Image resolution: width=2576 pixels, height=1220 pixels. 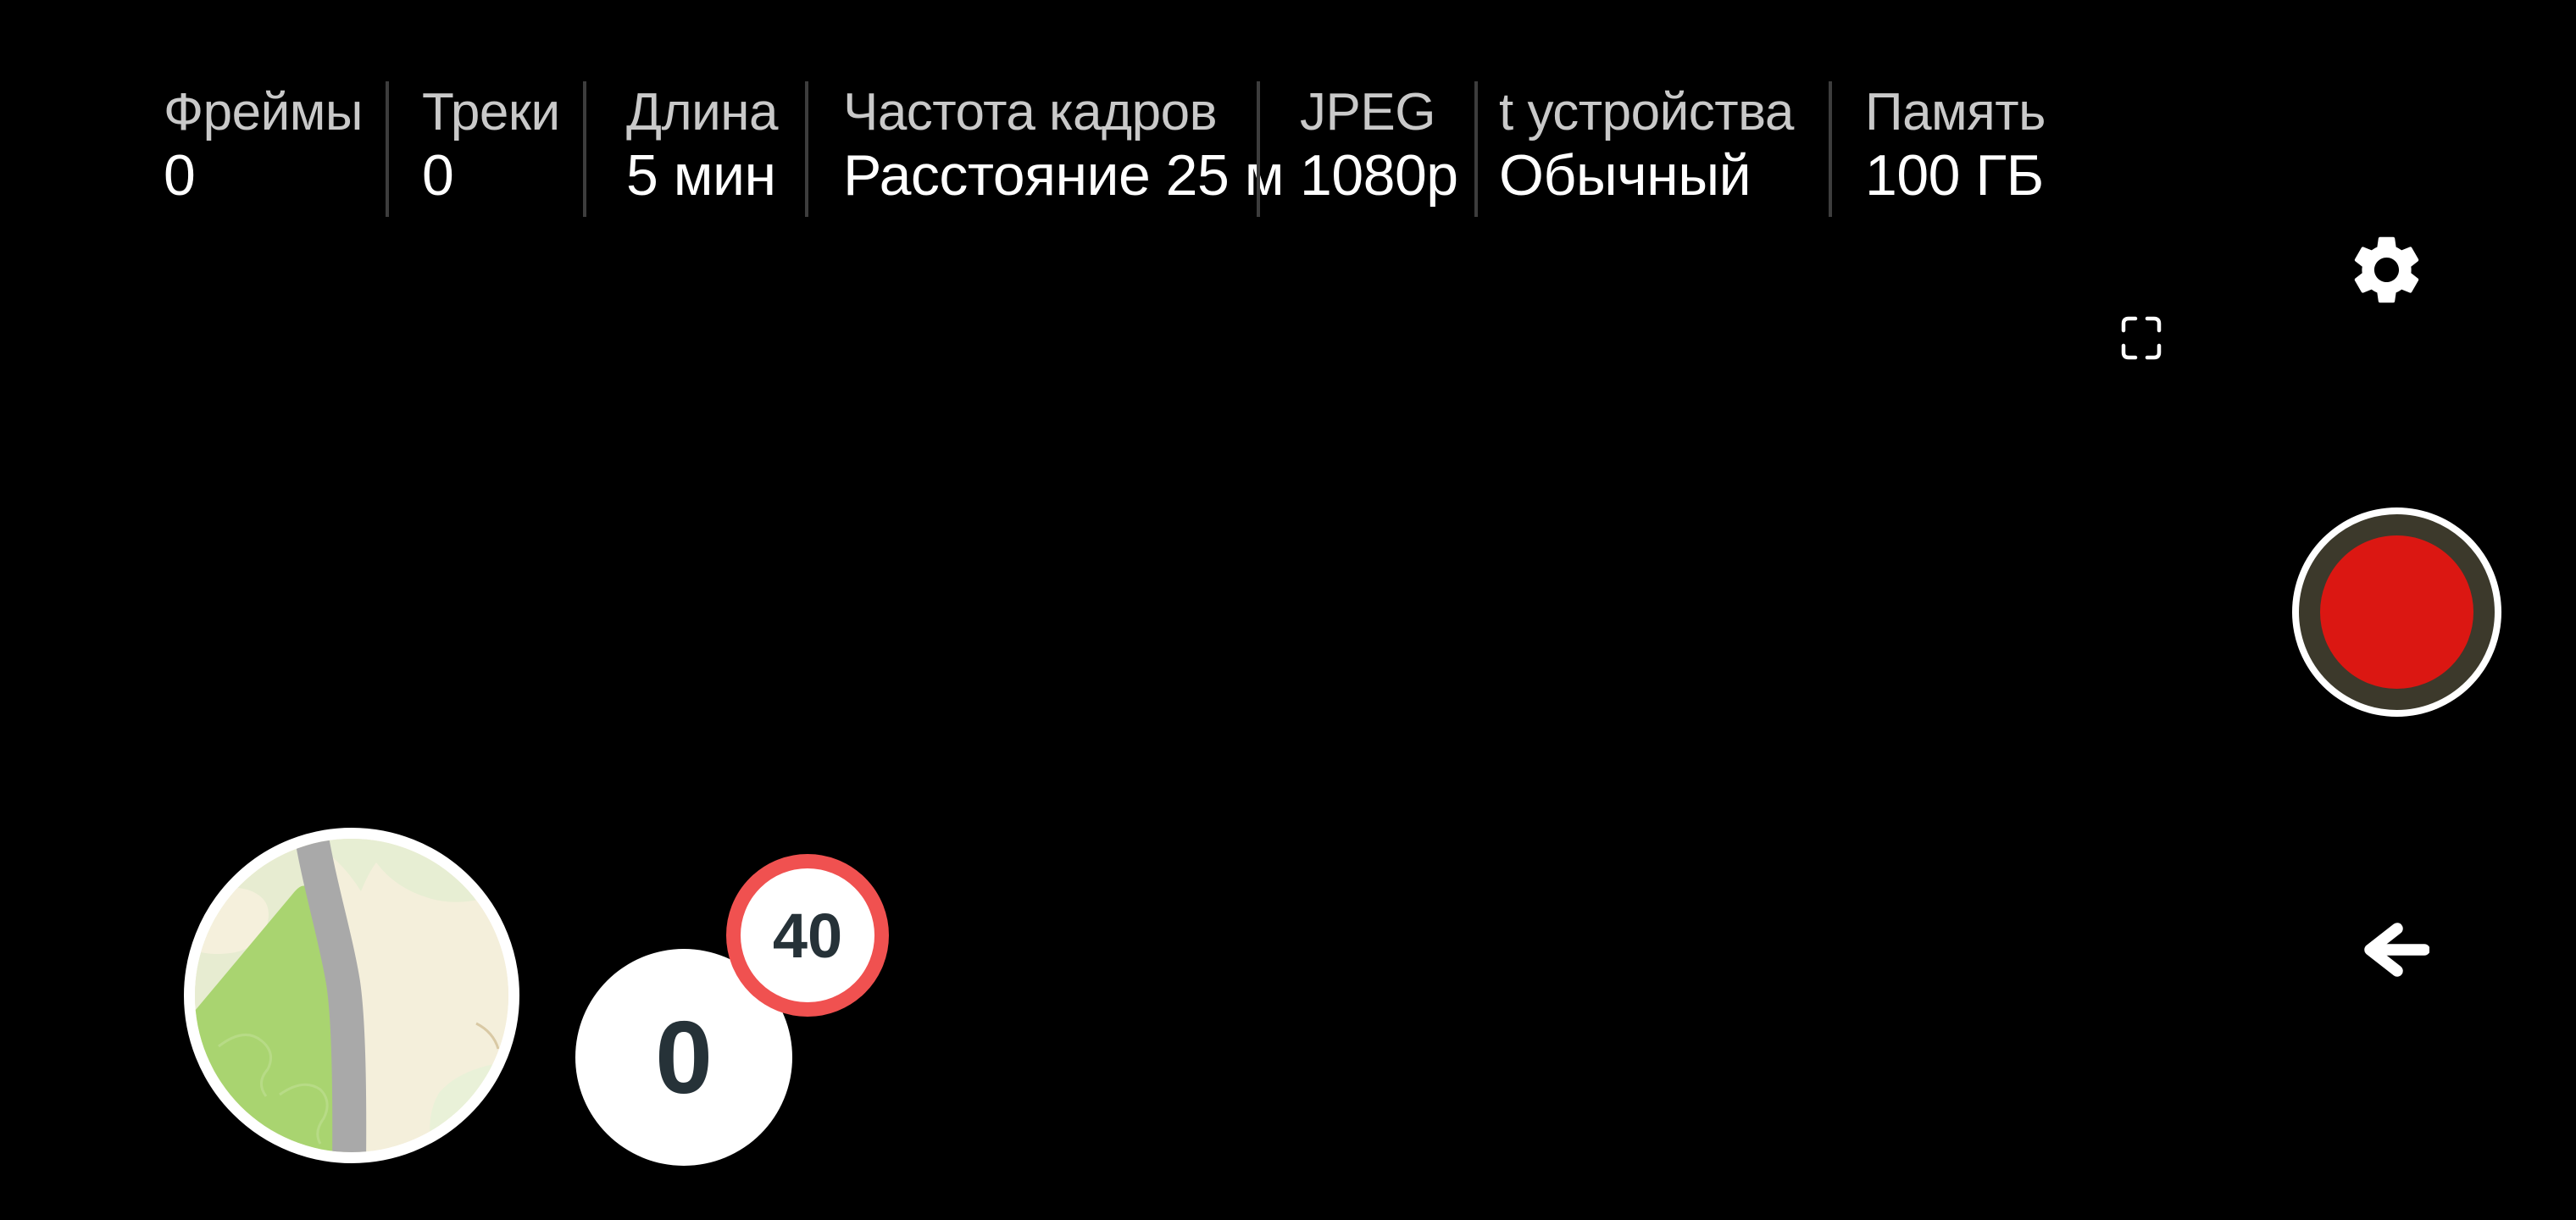 I want to click on speed-limit-badge: 40, so click(x=807, y=935).